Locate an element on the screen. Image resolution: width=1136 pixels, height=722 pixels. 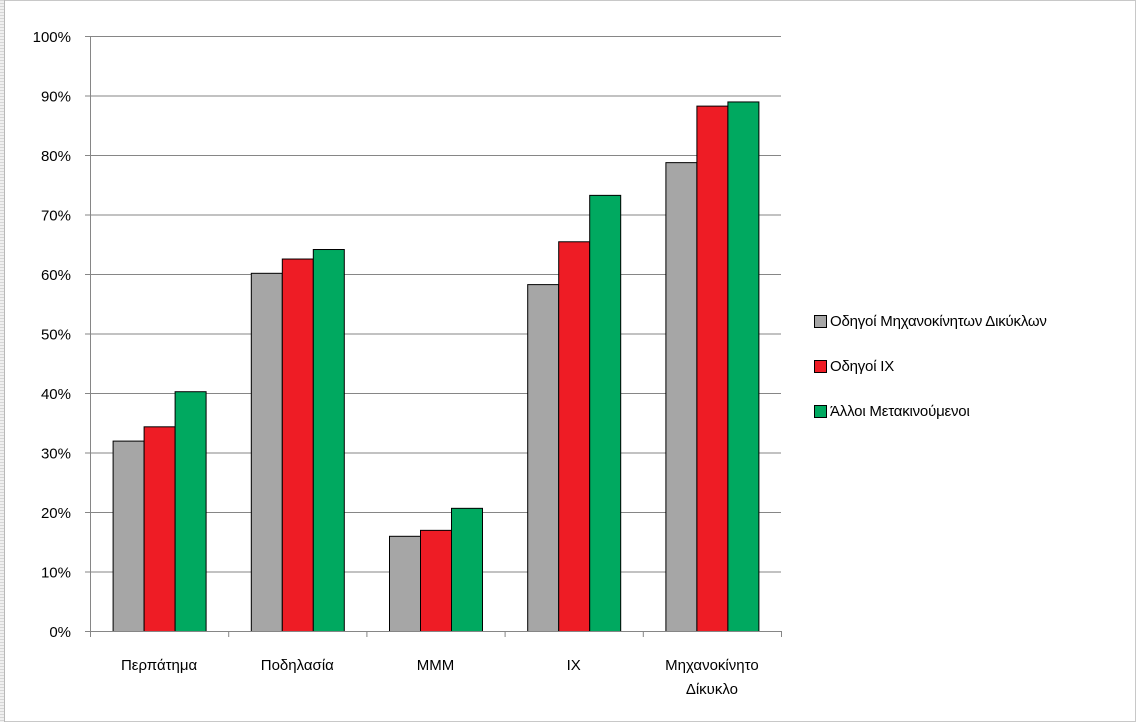
x-tick-label-line: Ποδηλασία is located at coordinates (297, 665).